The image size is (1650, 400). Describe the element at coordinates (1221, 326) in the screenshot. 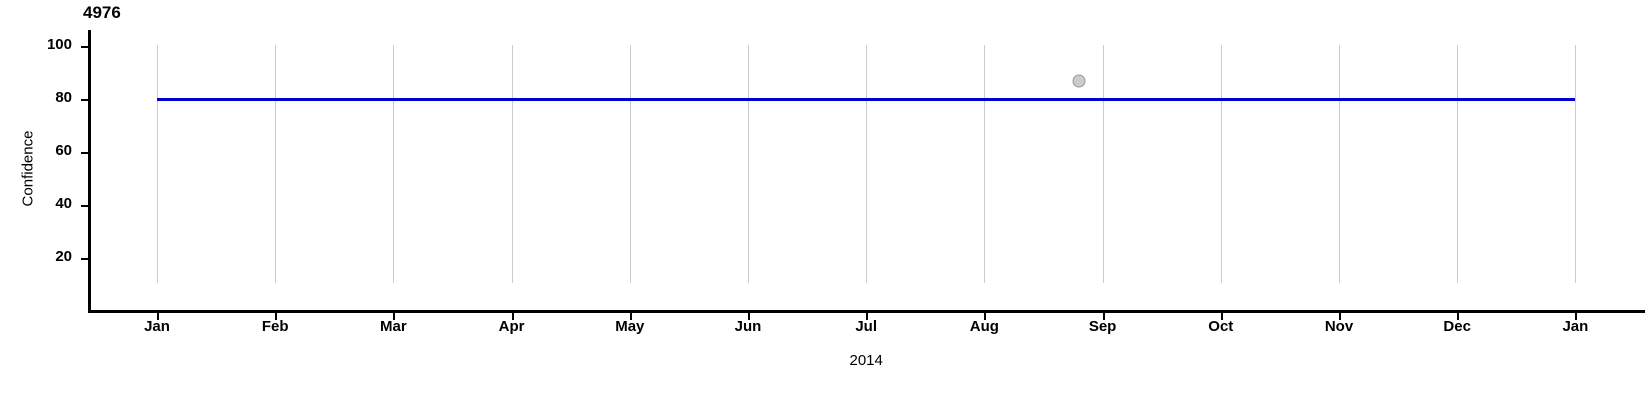

I see `x-tick-label: Oct` at that location.